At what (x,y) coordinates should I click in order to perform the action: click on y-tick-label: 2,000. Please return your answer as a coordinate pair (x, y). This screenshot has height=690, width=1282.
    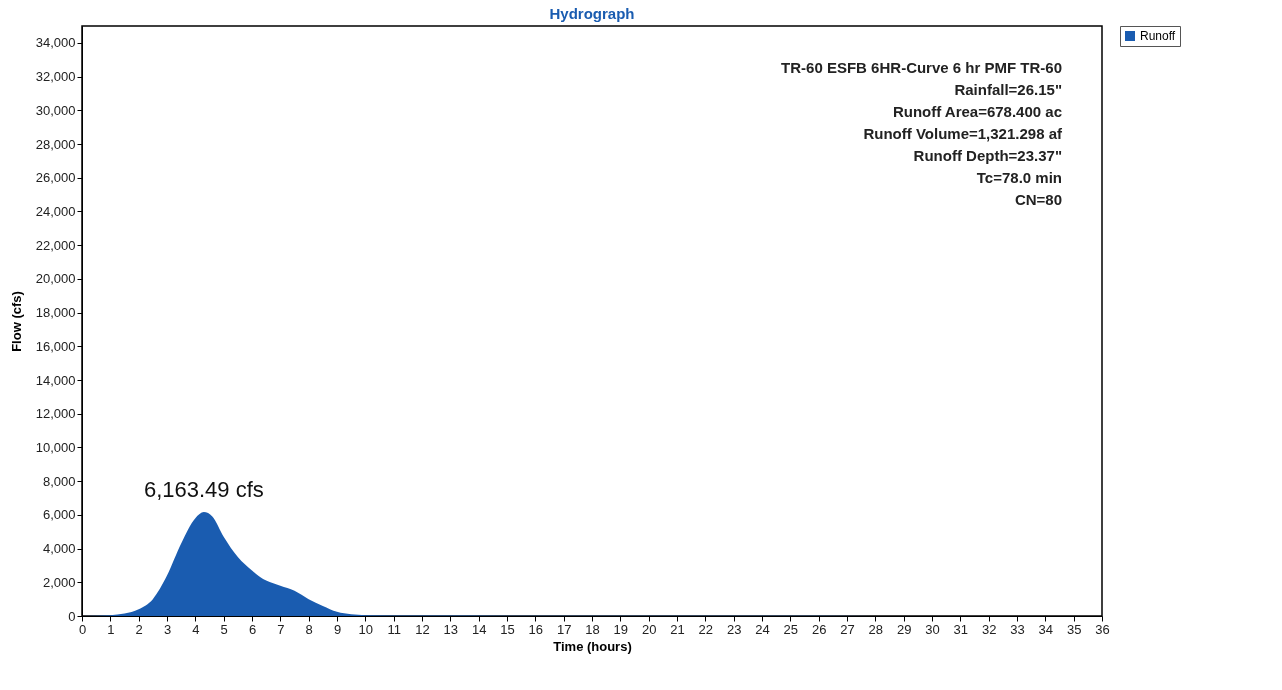
    Looking at the image, I should click on (59, 582).